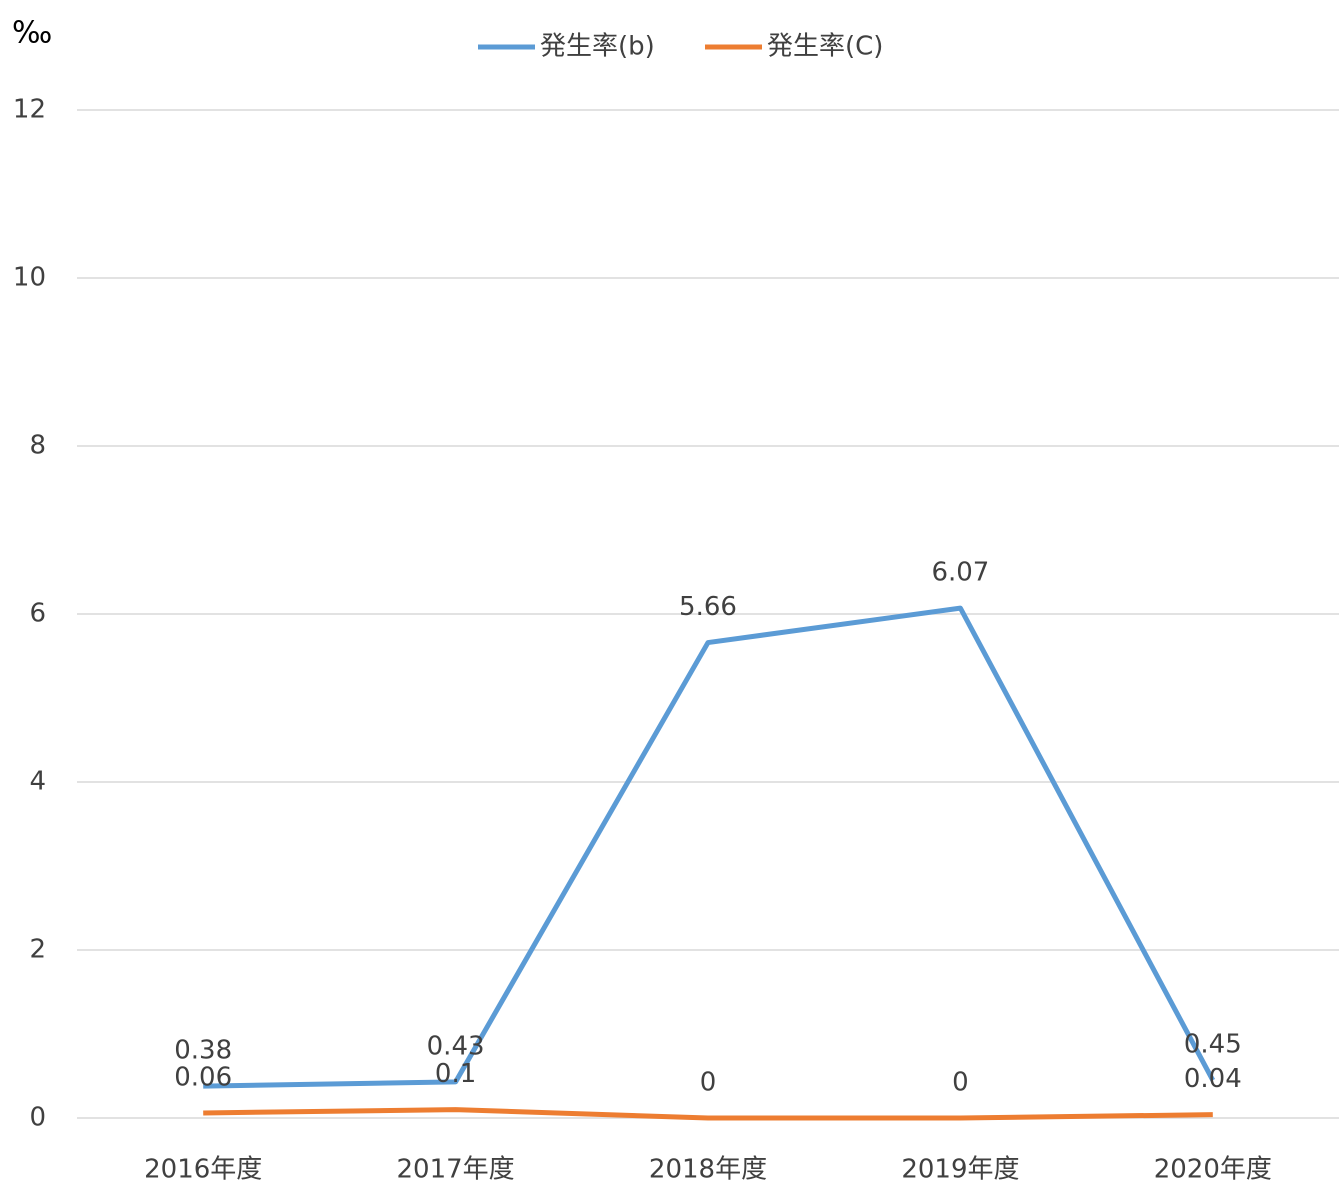 This screenshot has width=1339, height=1186. Describe the element at coordinates (37, 950) in the screenshot. I see `y-tick-label: 2` at that location.